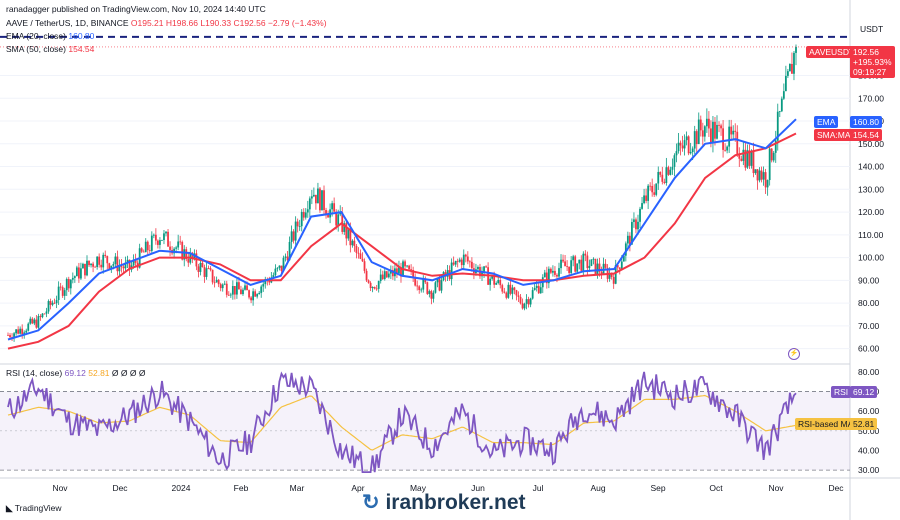 This screenshot has width=900, height=520. What do you see at coordinates (50, 49) in the screenshot?
I see `sma-legend: SMA (50, close) 154.54` at bounding box center [50, 49].